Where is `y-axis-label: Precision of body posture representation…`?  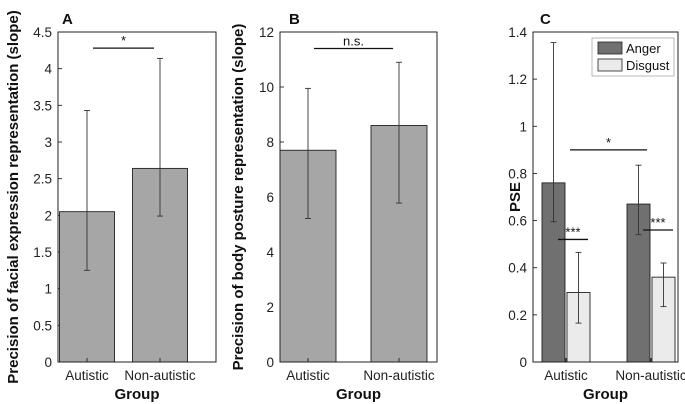 y-axis-label: Precision of body posture representation… is located at coordinates (238, 197).